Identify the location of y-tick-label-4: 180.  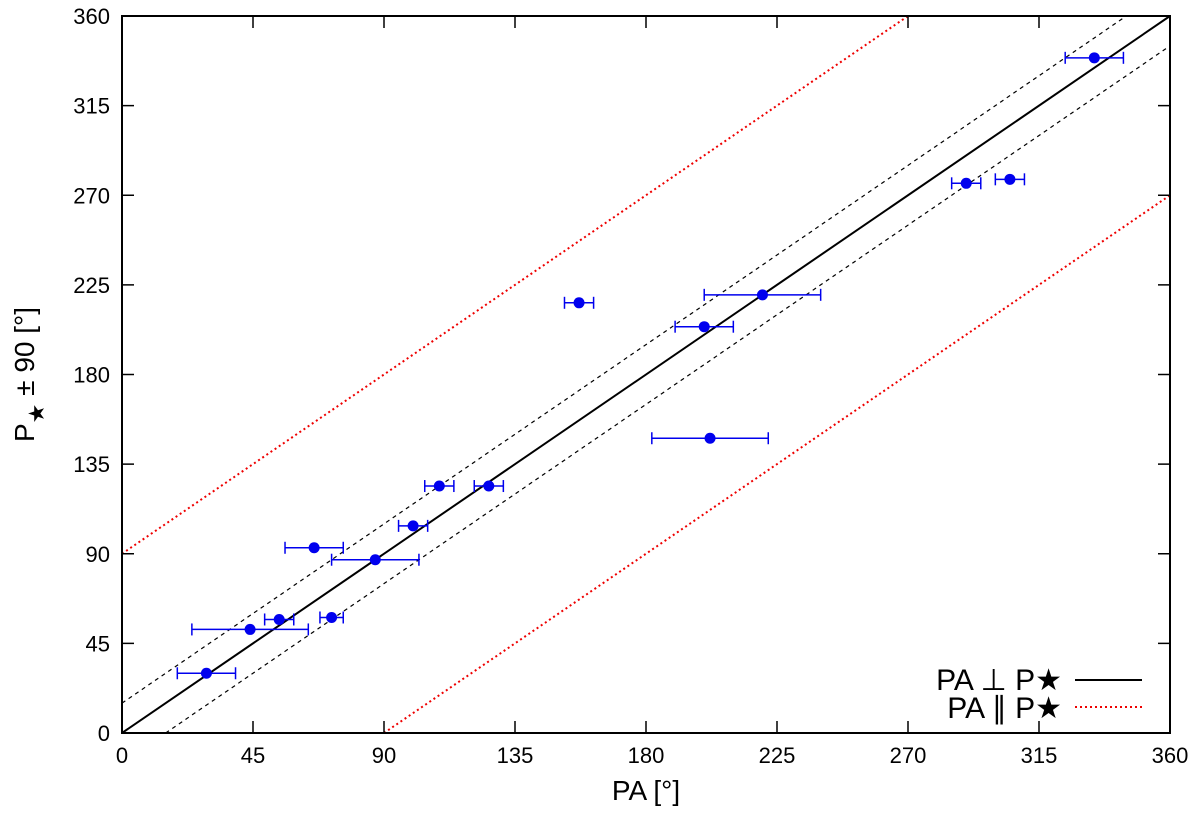
(91, 375).